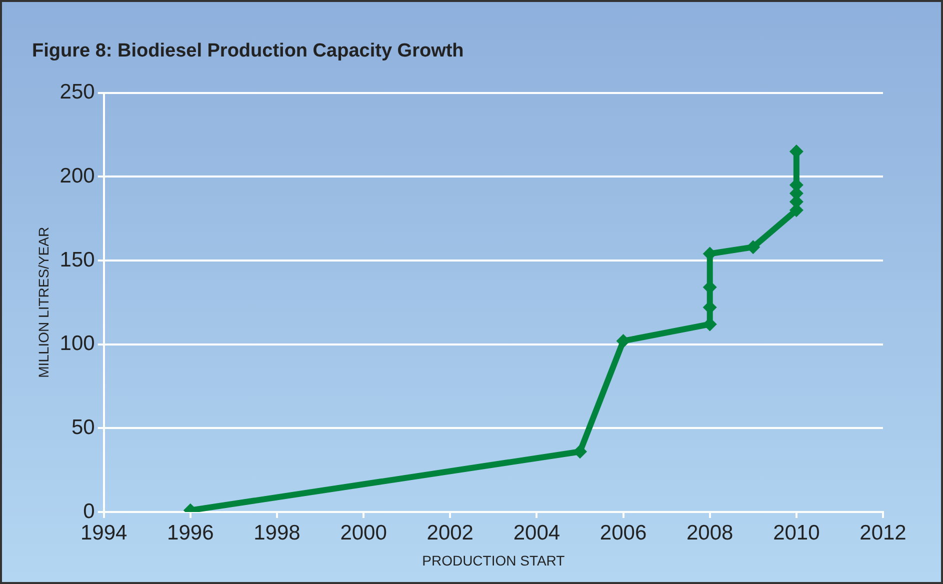  Describe the element at coordinates (494, 560) in the screenshot. I see `x-axis-title: PRODUCTION START` at that location.